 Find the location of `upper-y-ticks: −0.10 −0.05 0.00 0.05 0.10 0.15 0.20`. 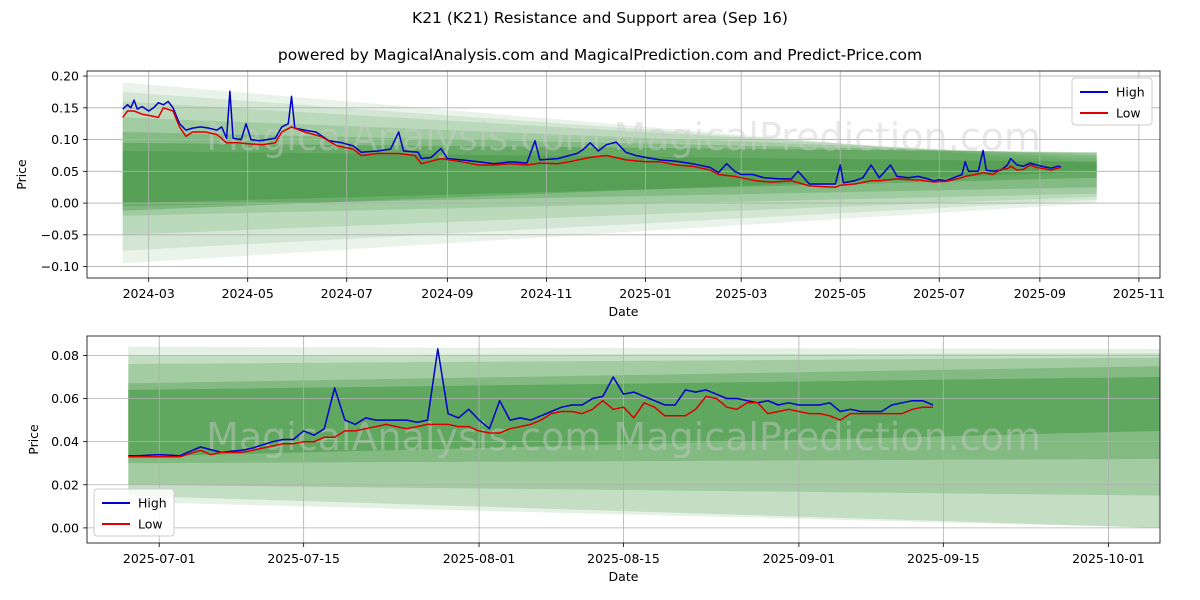

upper-y-ticks: −0.10 −0.05 0.00 0.05 0.10 0.15 0.20 is located at coordinates (64, 171).